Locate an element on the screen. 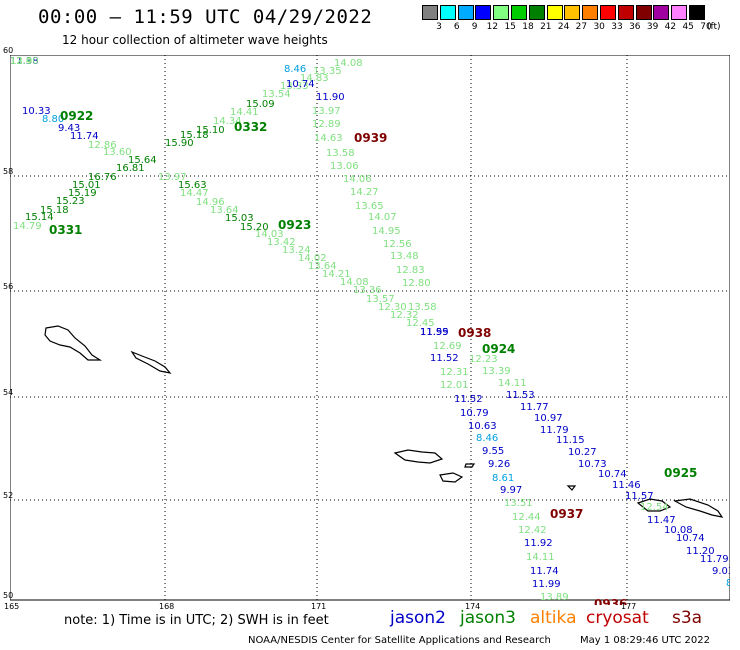 This screenshot has height=650, width=740. wave-height-value: 11.52 is located at coordinates (468, 399).